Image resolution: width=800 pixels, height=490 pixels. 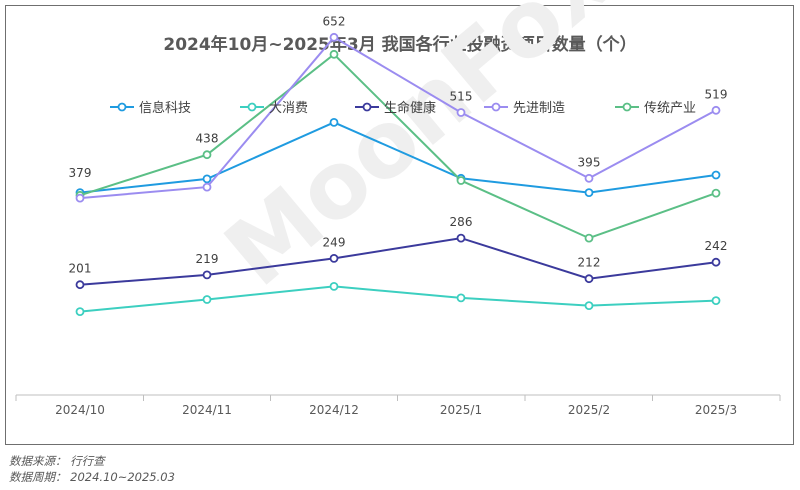 What do you see at coordinates (589, 162) in the screenshot?
I see `data-label: 395` at bounding box center [589, 162].